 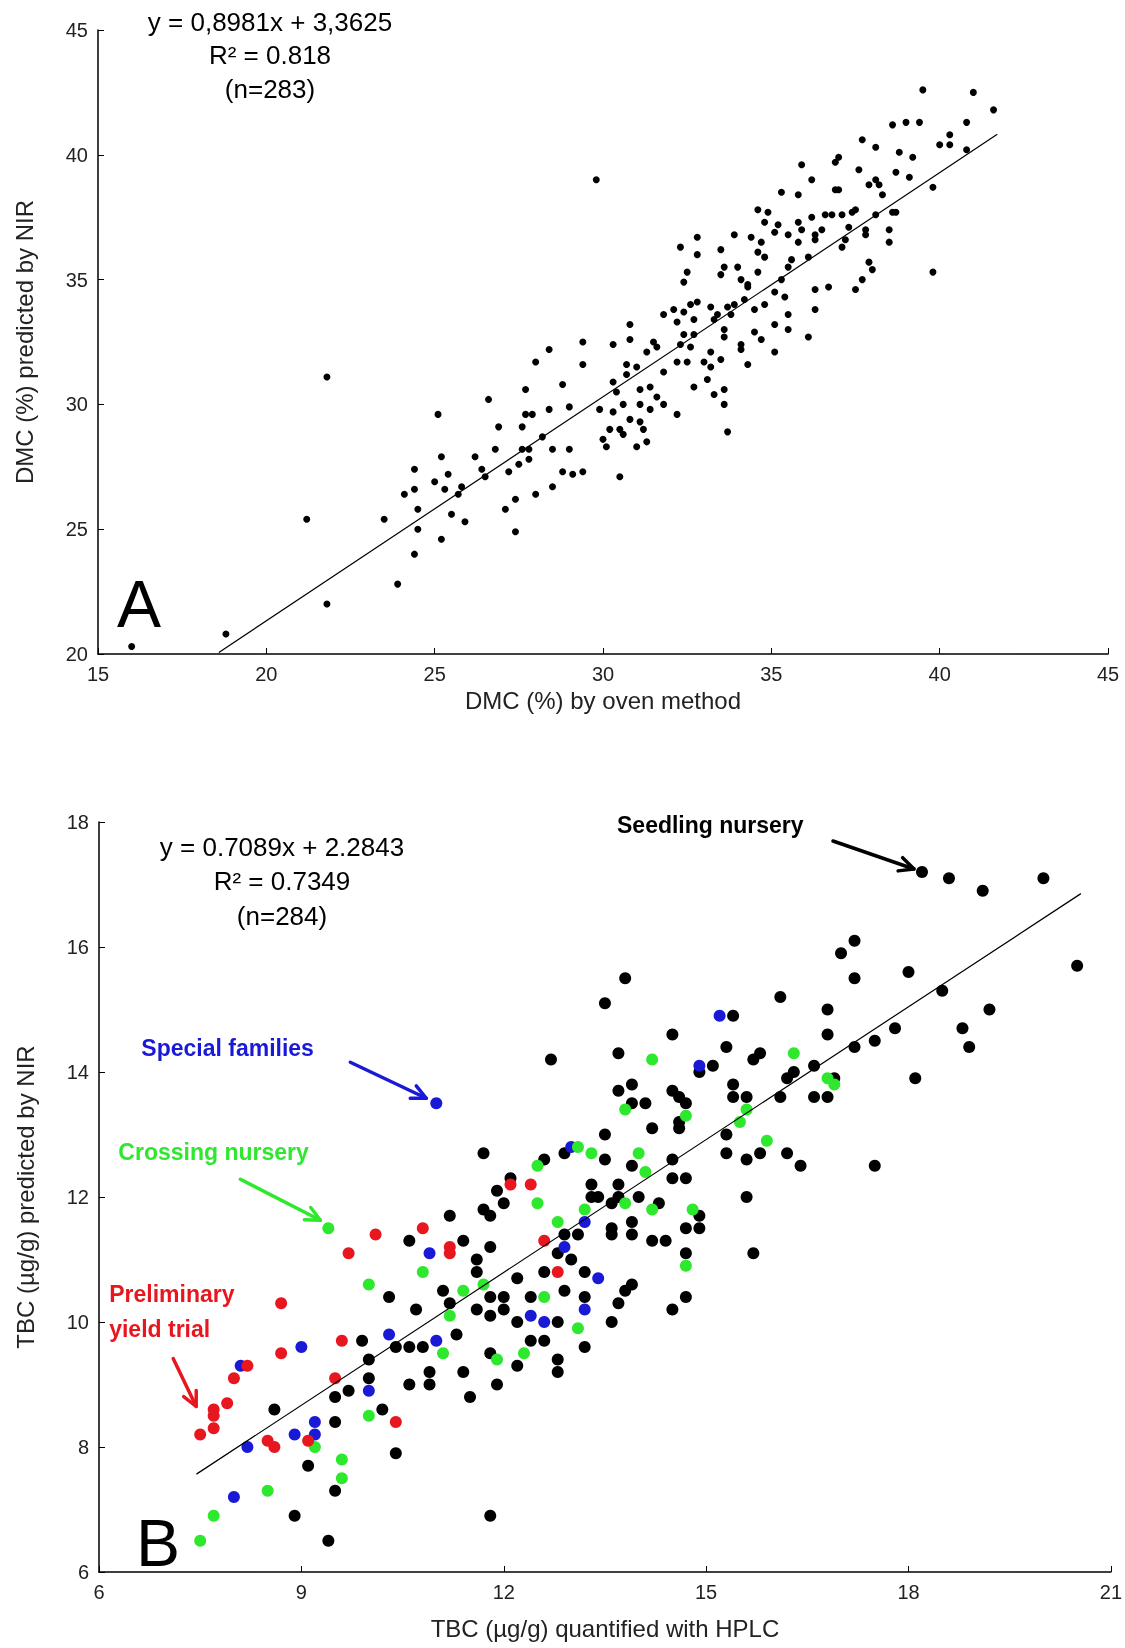 What do you see at coordinates (270, 22) in the screenshot?
I see `annotation: y = 0,8981x + 3,3625` at bounding box center [270, 22].